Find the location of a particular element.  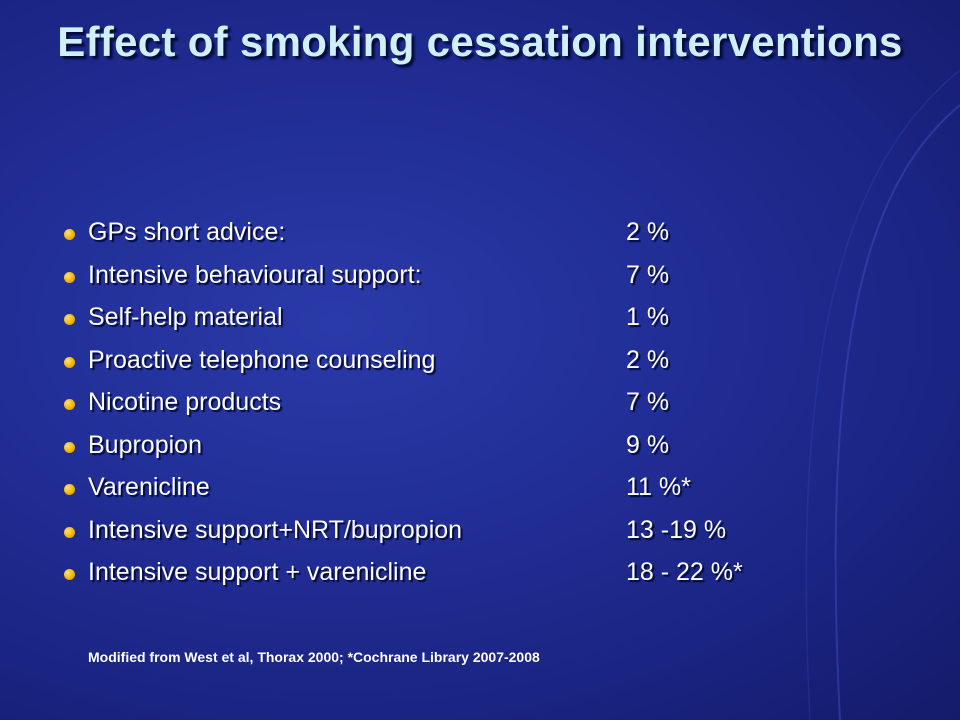

intervention-value: 9 % is located at coordinates (648, 444).